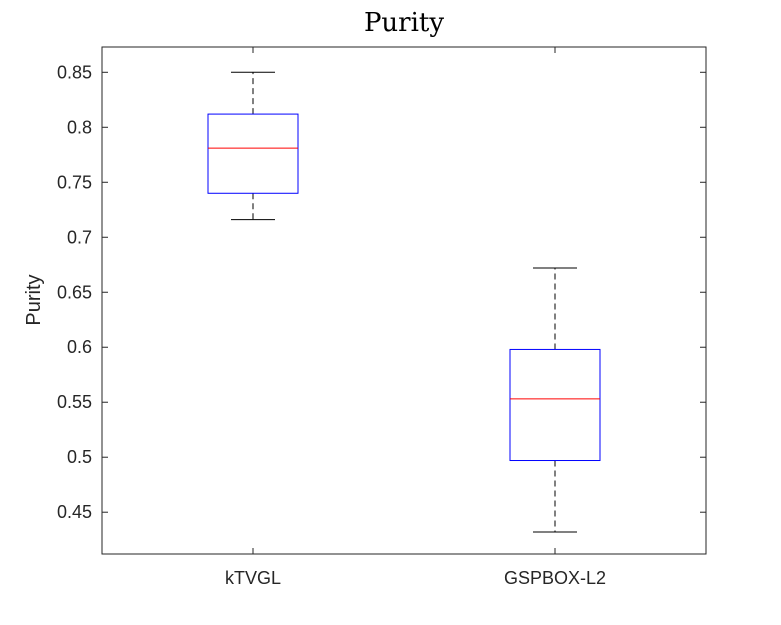  Describe the element at coordinates (74, 182) in the screenshot. I see `y-tick-label: 0.75` at that location.